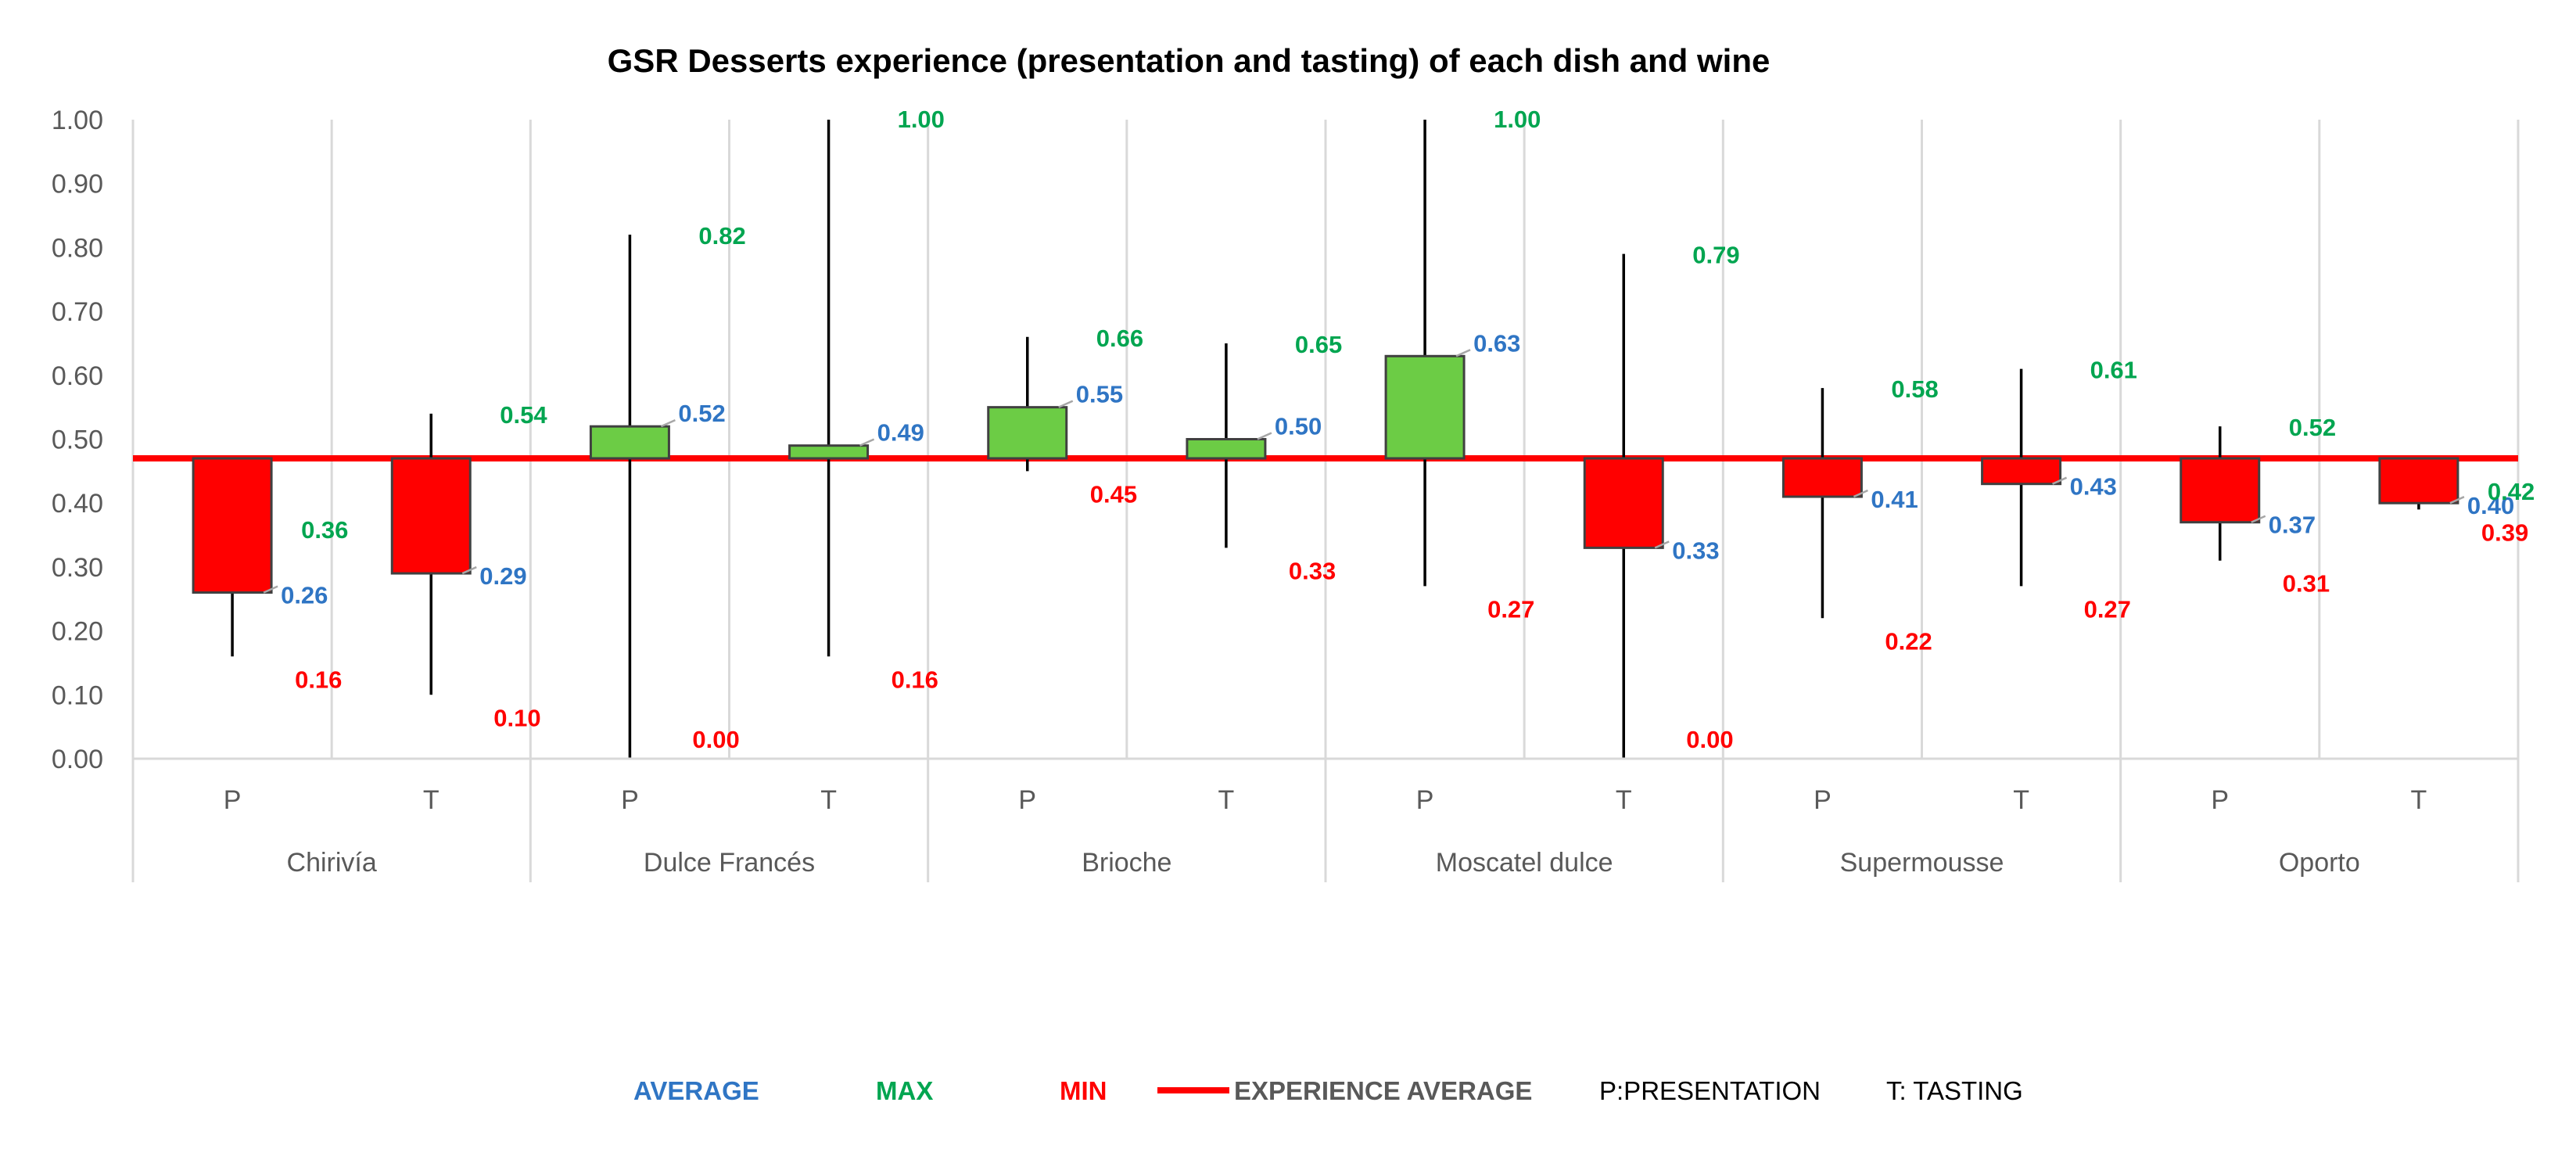 Image resolution: width=2576 pixels, height=1149 pixels. What do you see at coordinates (503, 576) in the screenshot?
I see `average-data-label: 0.29` at bounding box center [503, 576].